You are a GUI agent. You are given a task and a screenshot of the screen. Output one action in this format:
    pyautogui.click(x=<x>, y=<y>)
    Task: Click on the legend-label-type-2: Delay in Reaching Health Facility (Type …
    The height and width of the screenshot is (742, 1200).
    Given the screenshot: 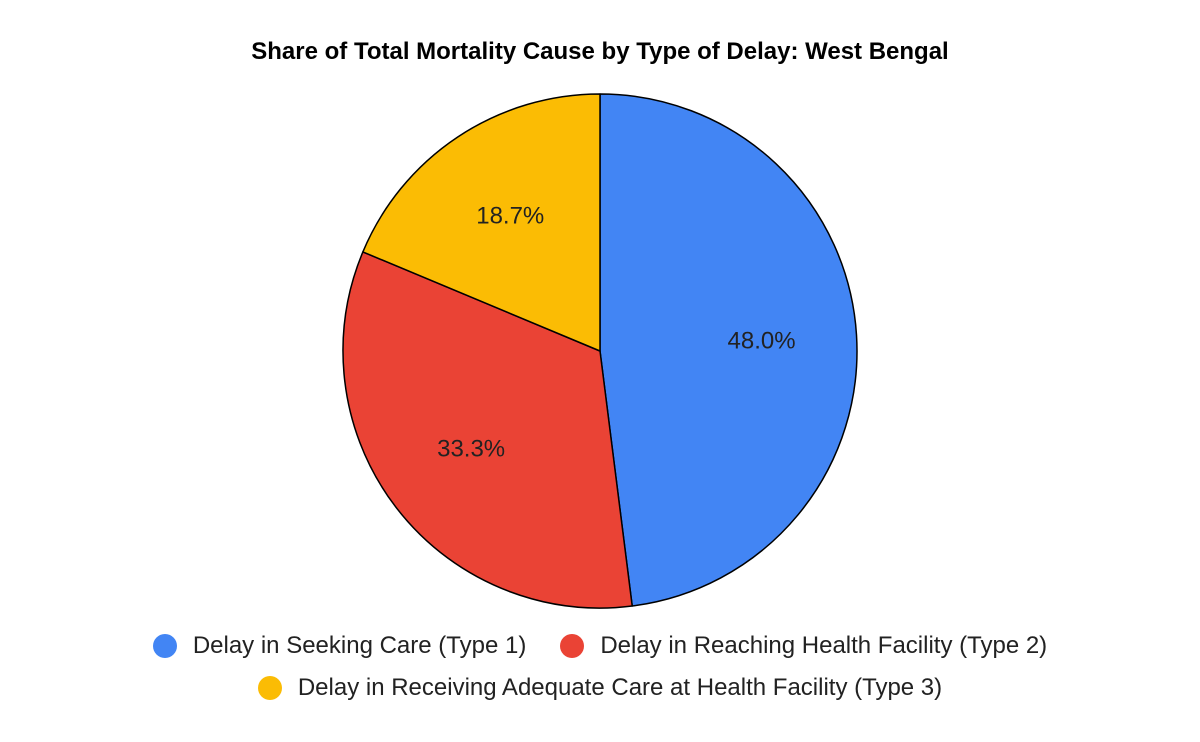 What is the action you would take?
    pyautogui.click(x=824, y=645)
    